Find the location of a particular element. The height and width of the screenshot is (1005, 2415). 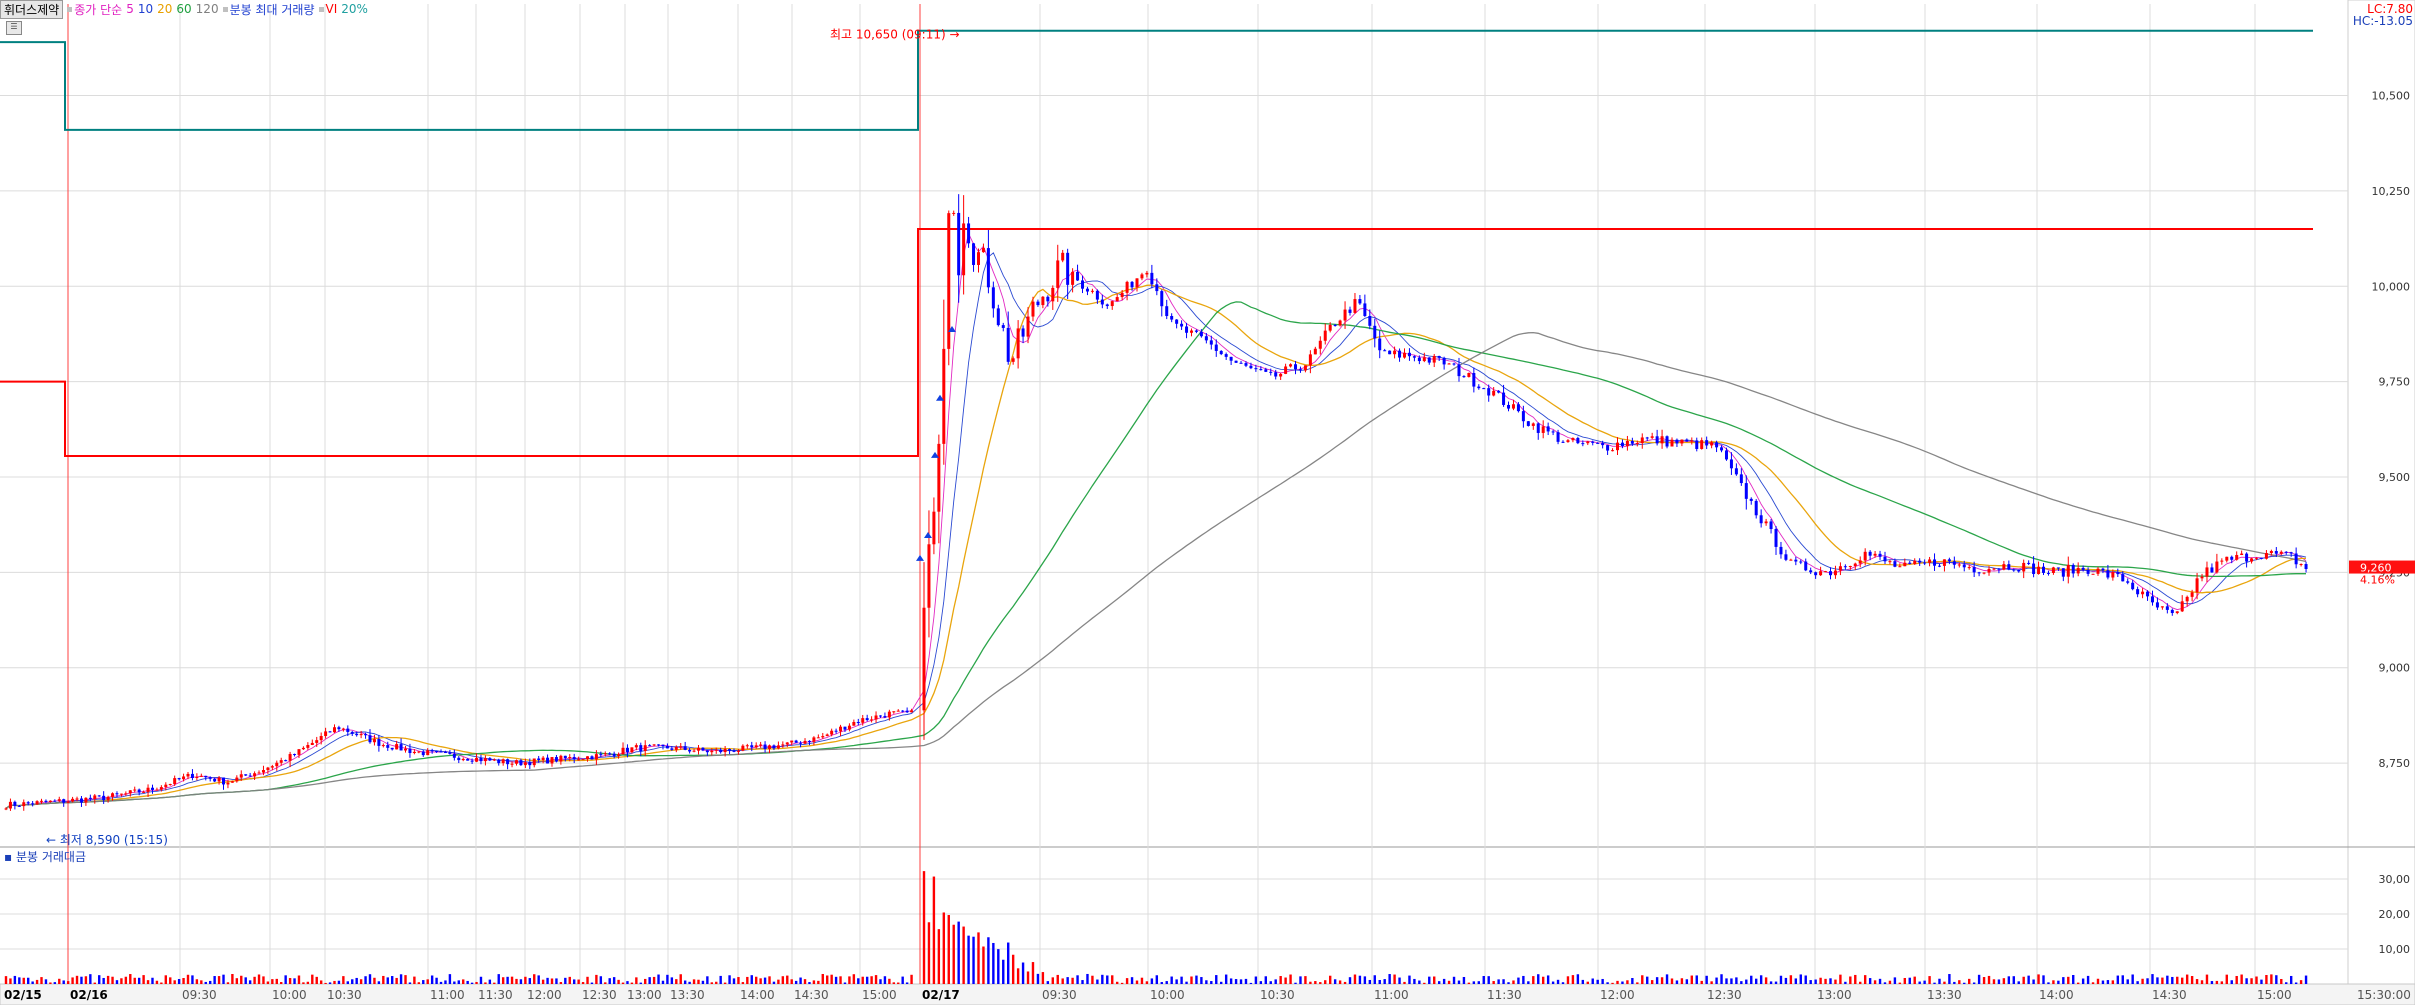

last-change-label: 4.16% is located at coordinates (2377, 580).